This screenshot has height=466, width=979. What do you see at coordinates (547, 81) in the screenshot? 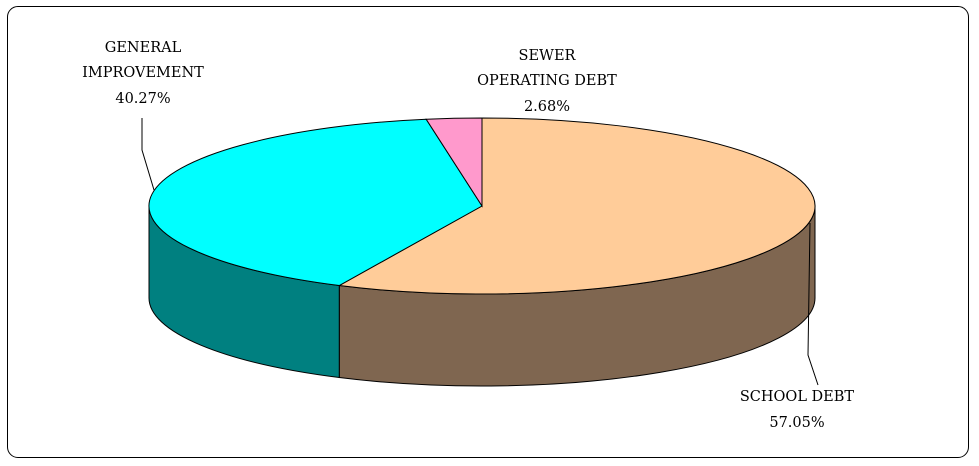
I see `label-sewer-line2: OPERATING DEBT` at bounding box center [547, 81].